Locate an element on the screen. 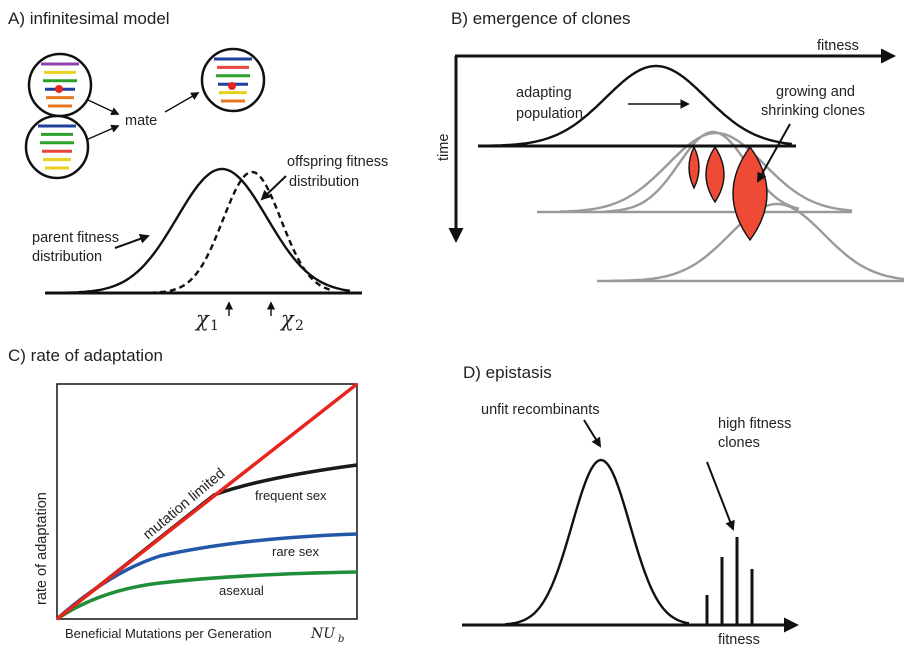 Image resolution: width=904 pixels, height=648 pixels. panel-c-title: C) rate of adaptation is located at coordinates (85, 355).